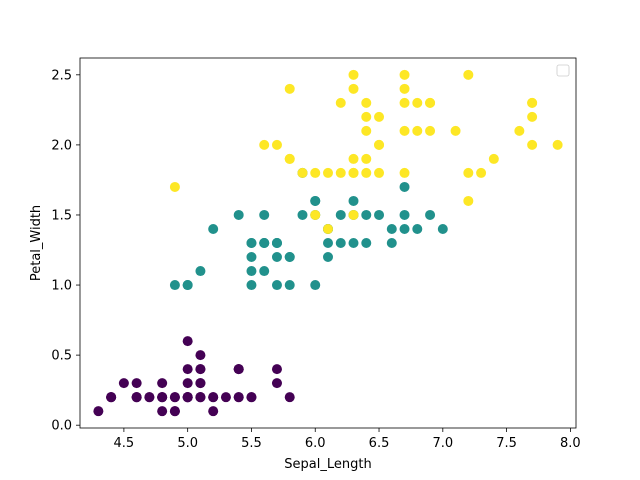 The width and height of the screenshot is (640, 480). Describe the element at coordinates (442, 443) in the screenshot. I see `x-tick-label-5: 7.0` at that location.